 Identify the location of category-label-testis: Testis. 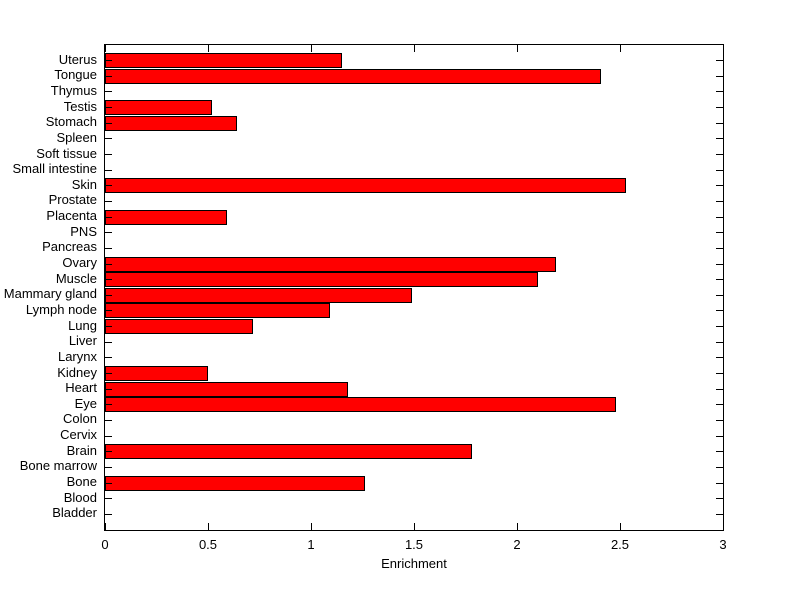
(80, 106).